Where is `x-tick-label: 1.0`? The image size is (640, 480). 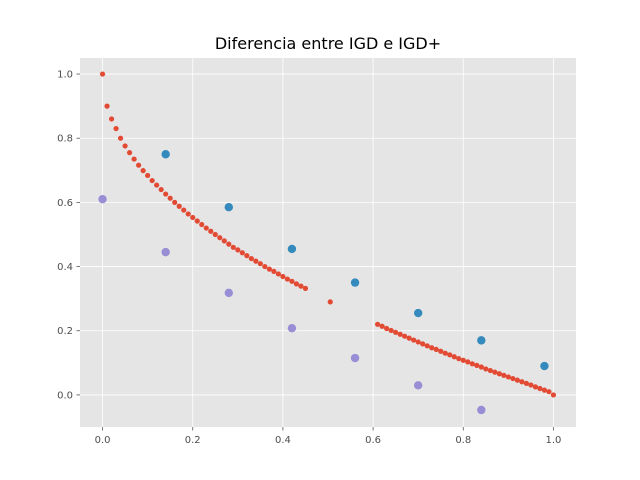 x-tick-label: 1.0 is located at coordinates (554, 440).